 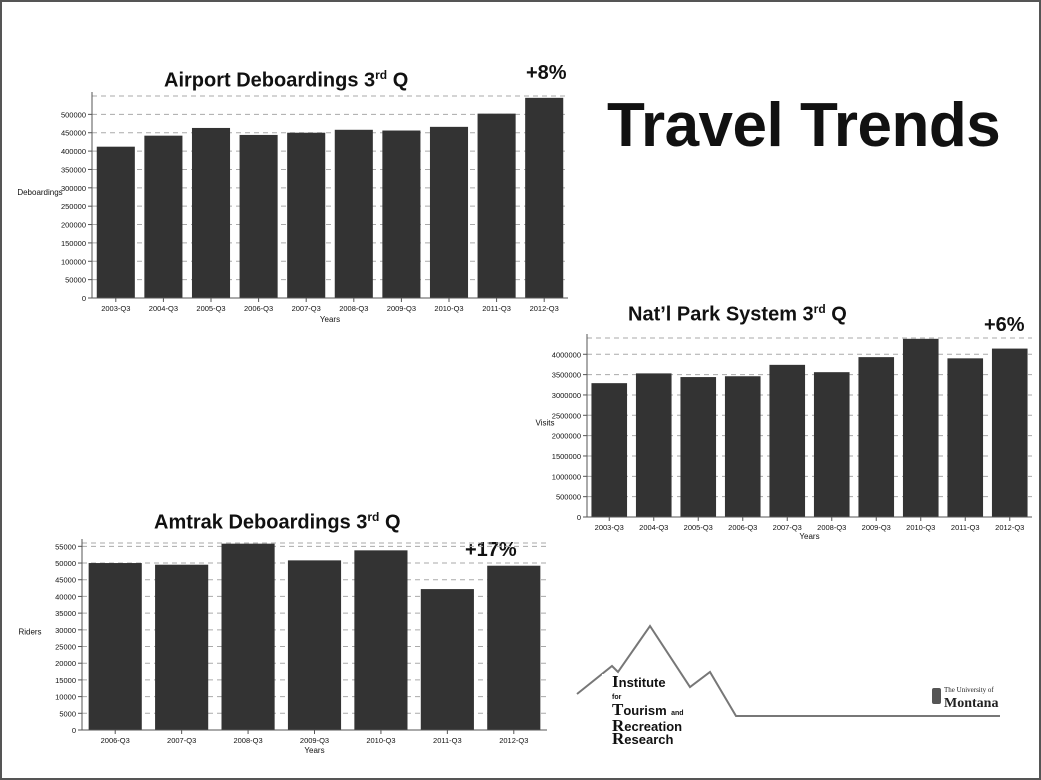 What do you see at coordinates (73, 169) in the screenshot?
I see `y-tick-label: 350000` at bounding box center [73, 169].